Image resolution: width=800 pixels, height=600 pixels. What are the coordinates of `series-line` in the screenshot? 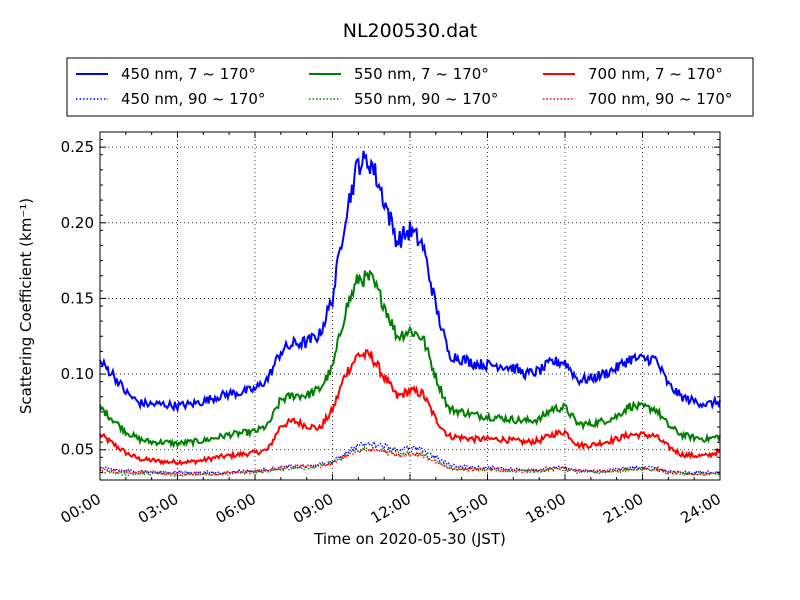 It's located at (410, 461).